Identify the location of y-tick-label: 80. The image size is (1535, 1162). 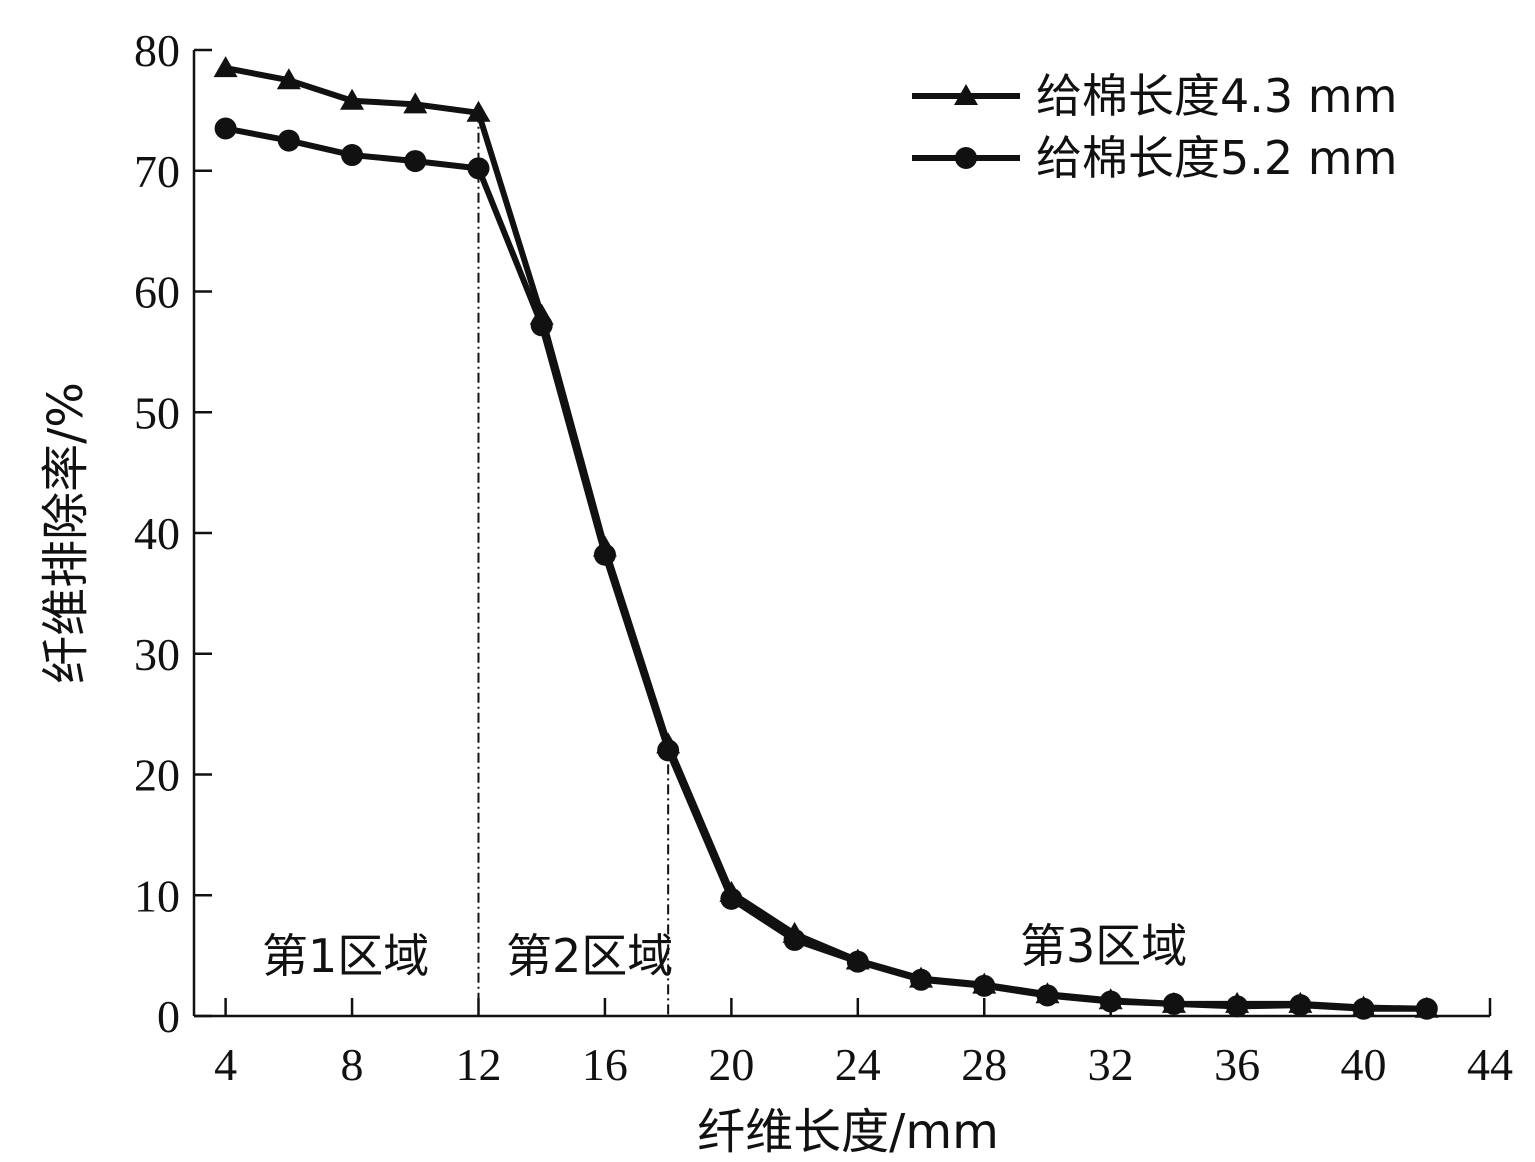
(157, 50).